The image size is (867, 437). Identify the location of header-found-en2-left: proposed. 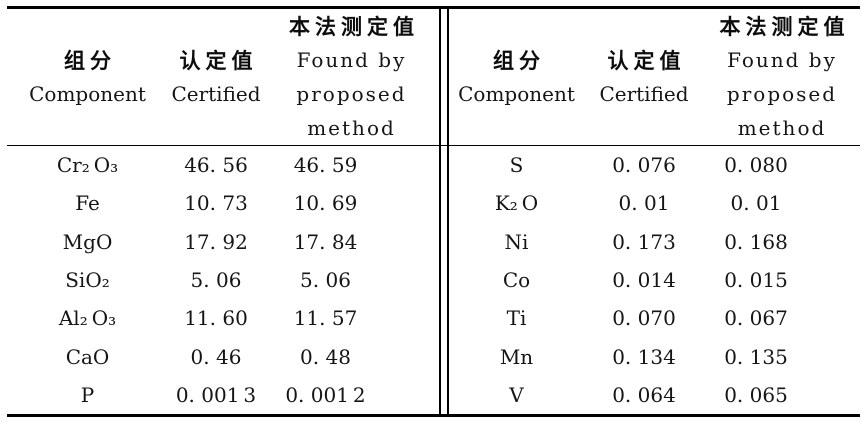
(351, 94).